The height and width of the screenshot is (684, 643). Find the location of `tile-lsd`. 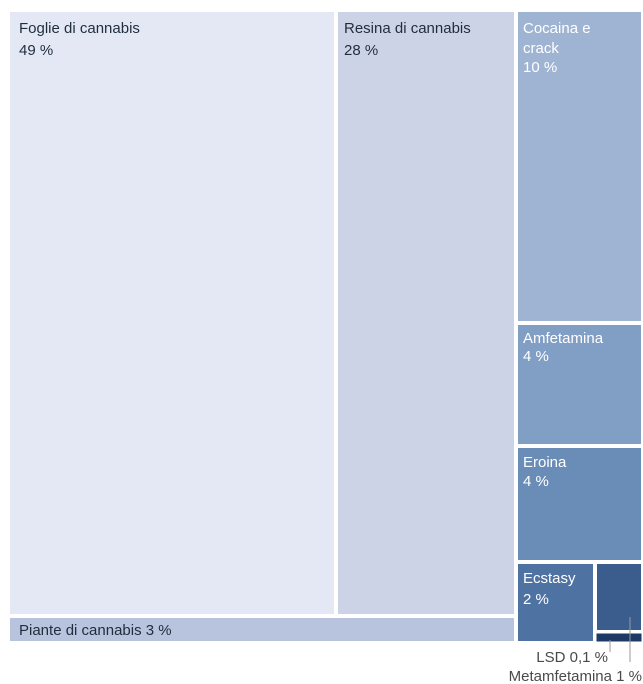

tile-lsd is located at coordinates (619, 637).